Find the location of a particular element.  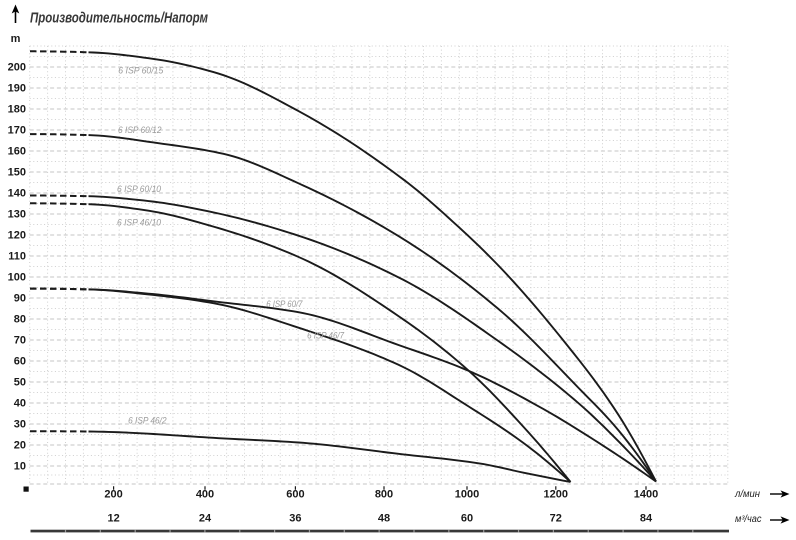

svg-text: 130 is located at coordinates (17, 215).